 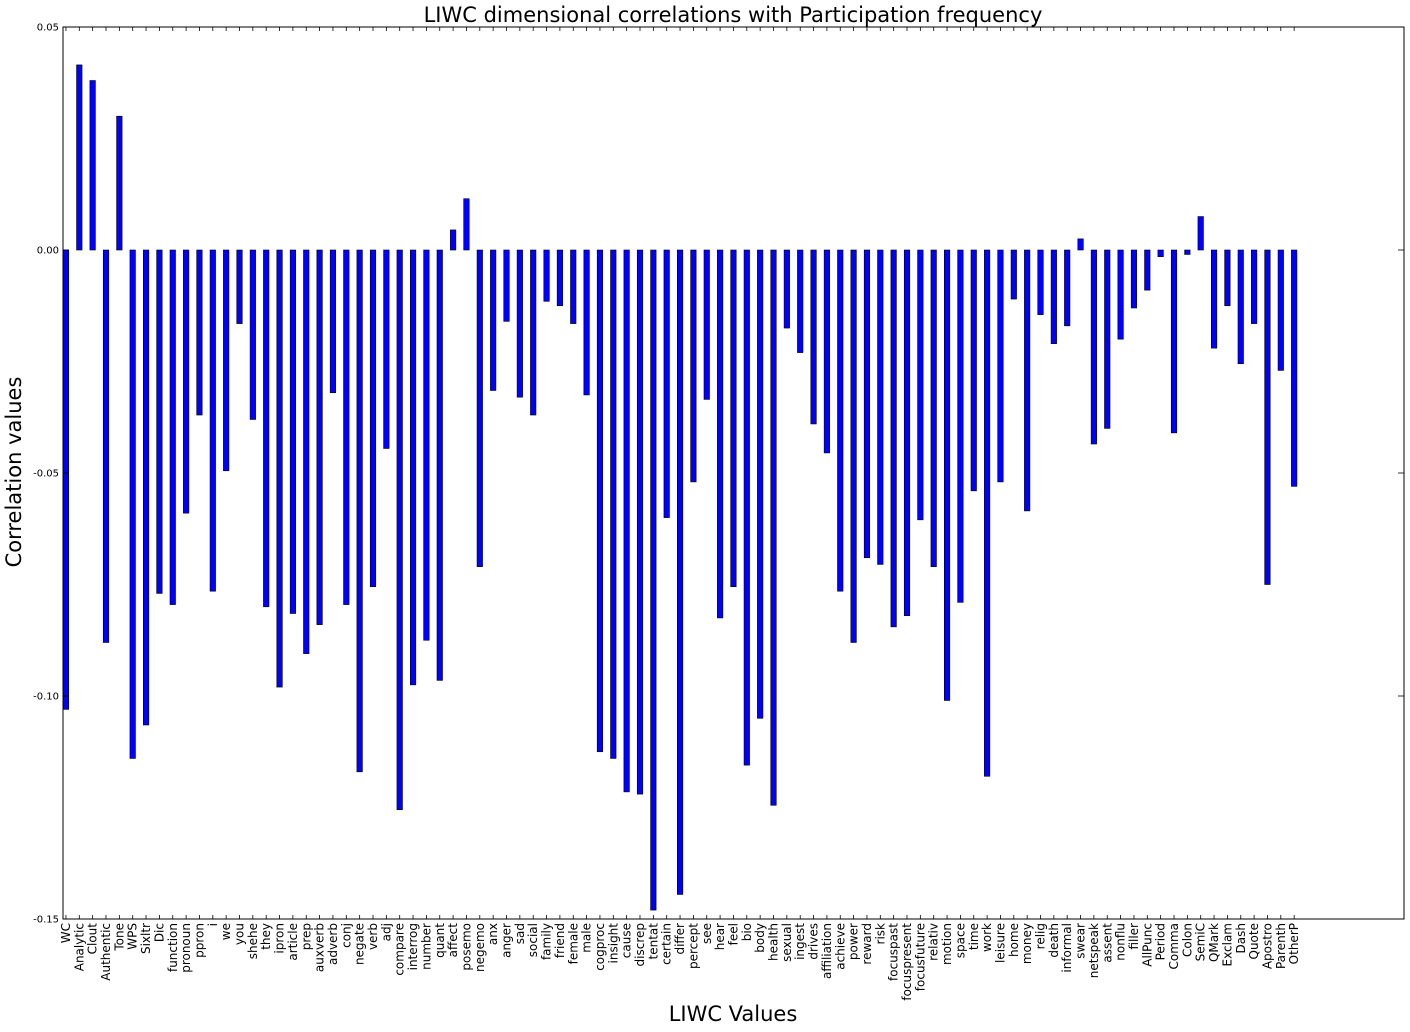 What do you see at coordinates (106, 952) in the screenshot?
I see `x-tick-label-authentic: Authentic` at bounding box center [106, 952].